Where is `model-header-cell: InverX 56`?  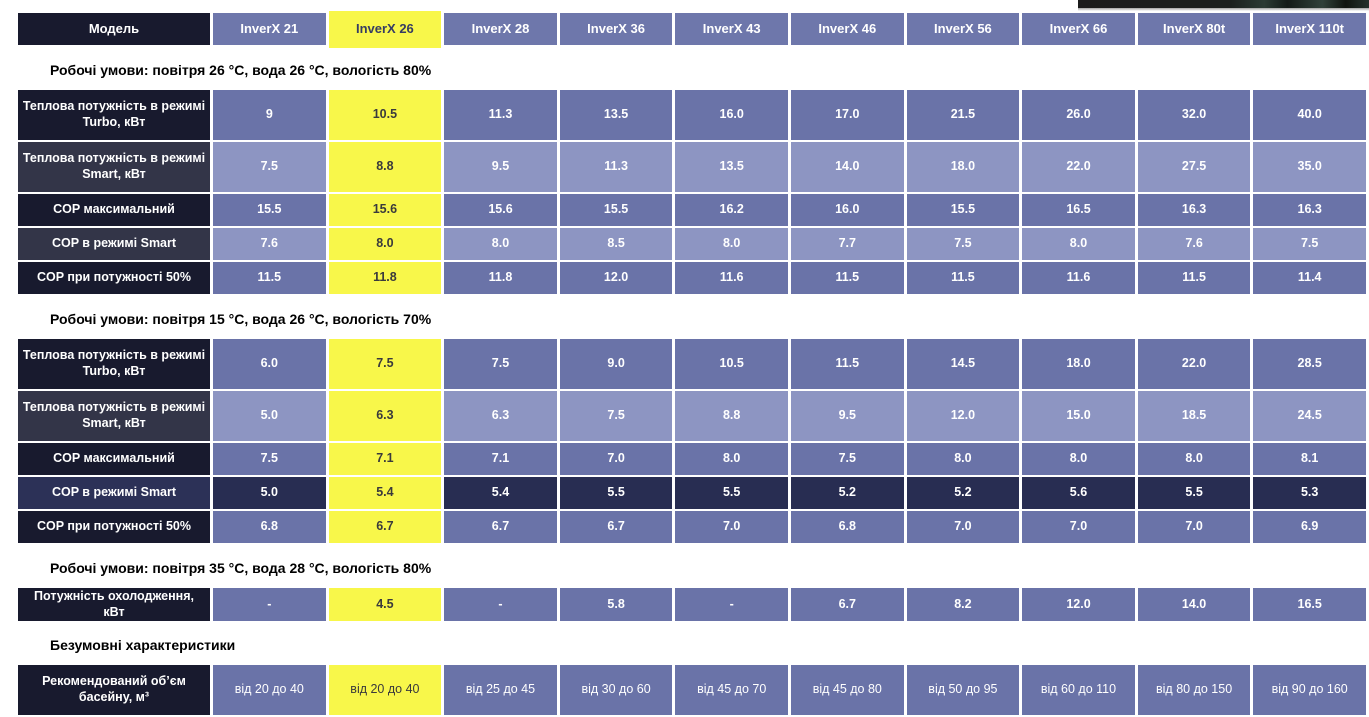
model-header-cell: InverX 56 is located at coordinates (963, 29).